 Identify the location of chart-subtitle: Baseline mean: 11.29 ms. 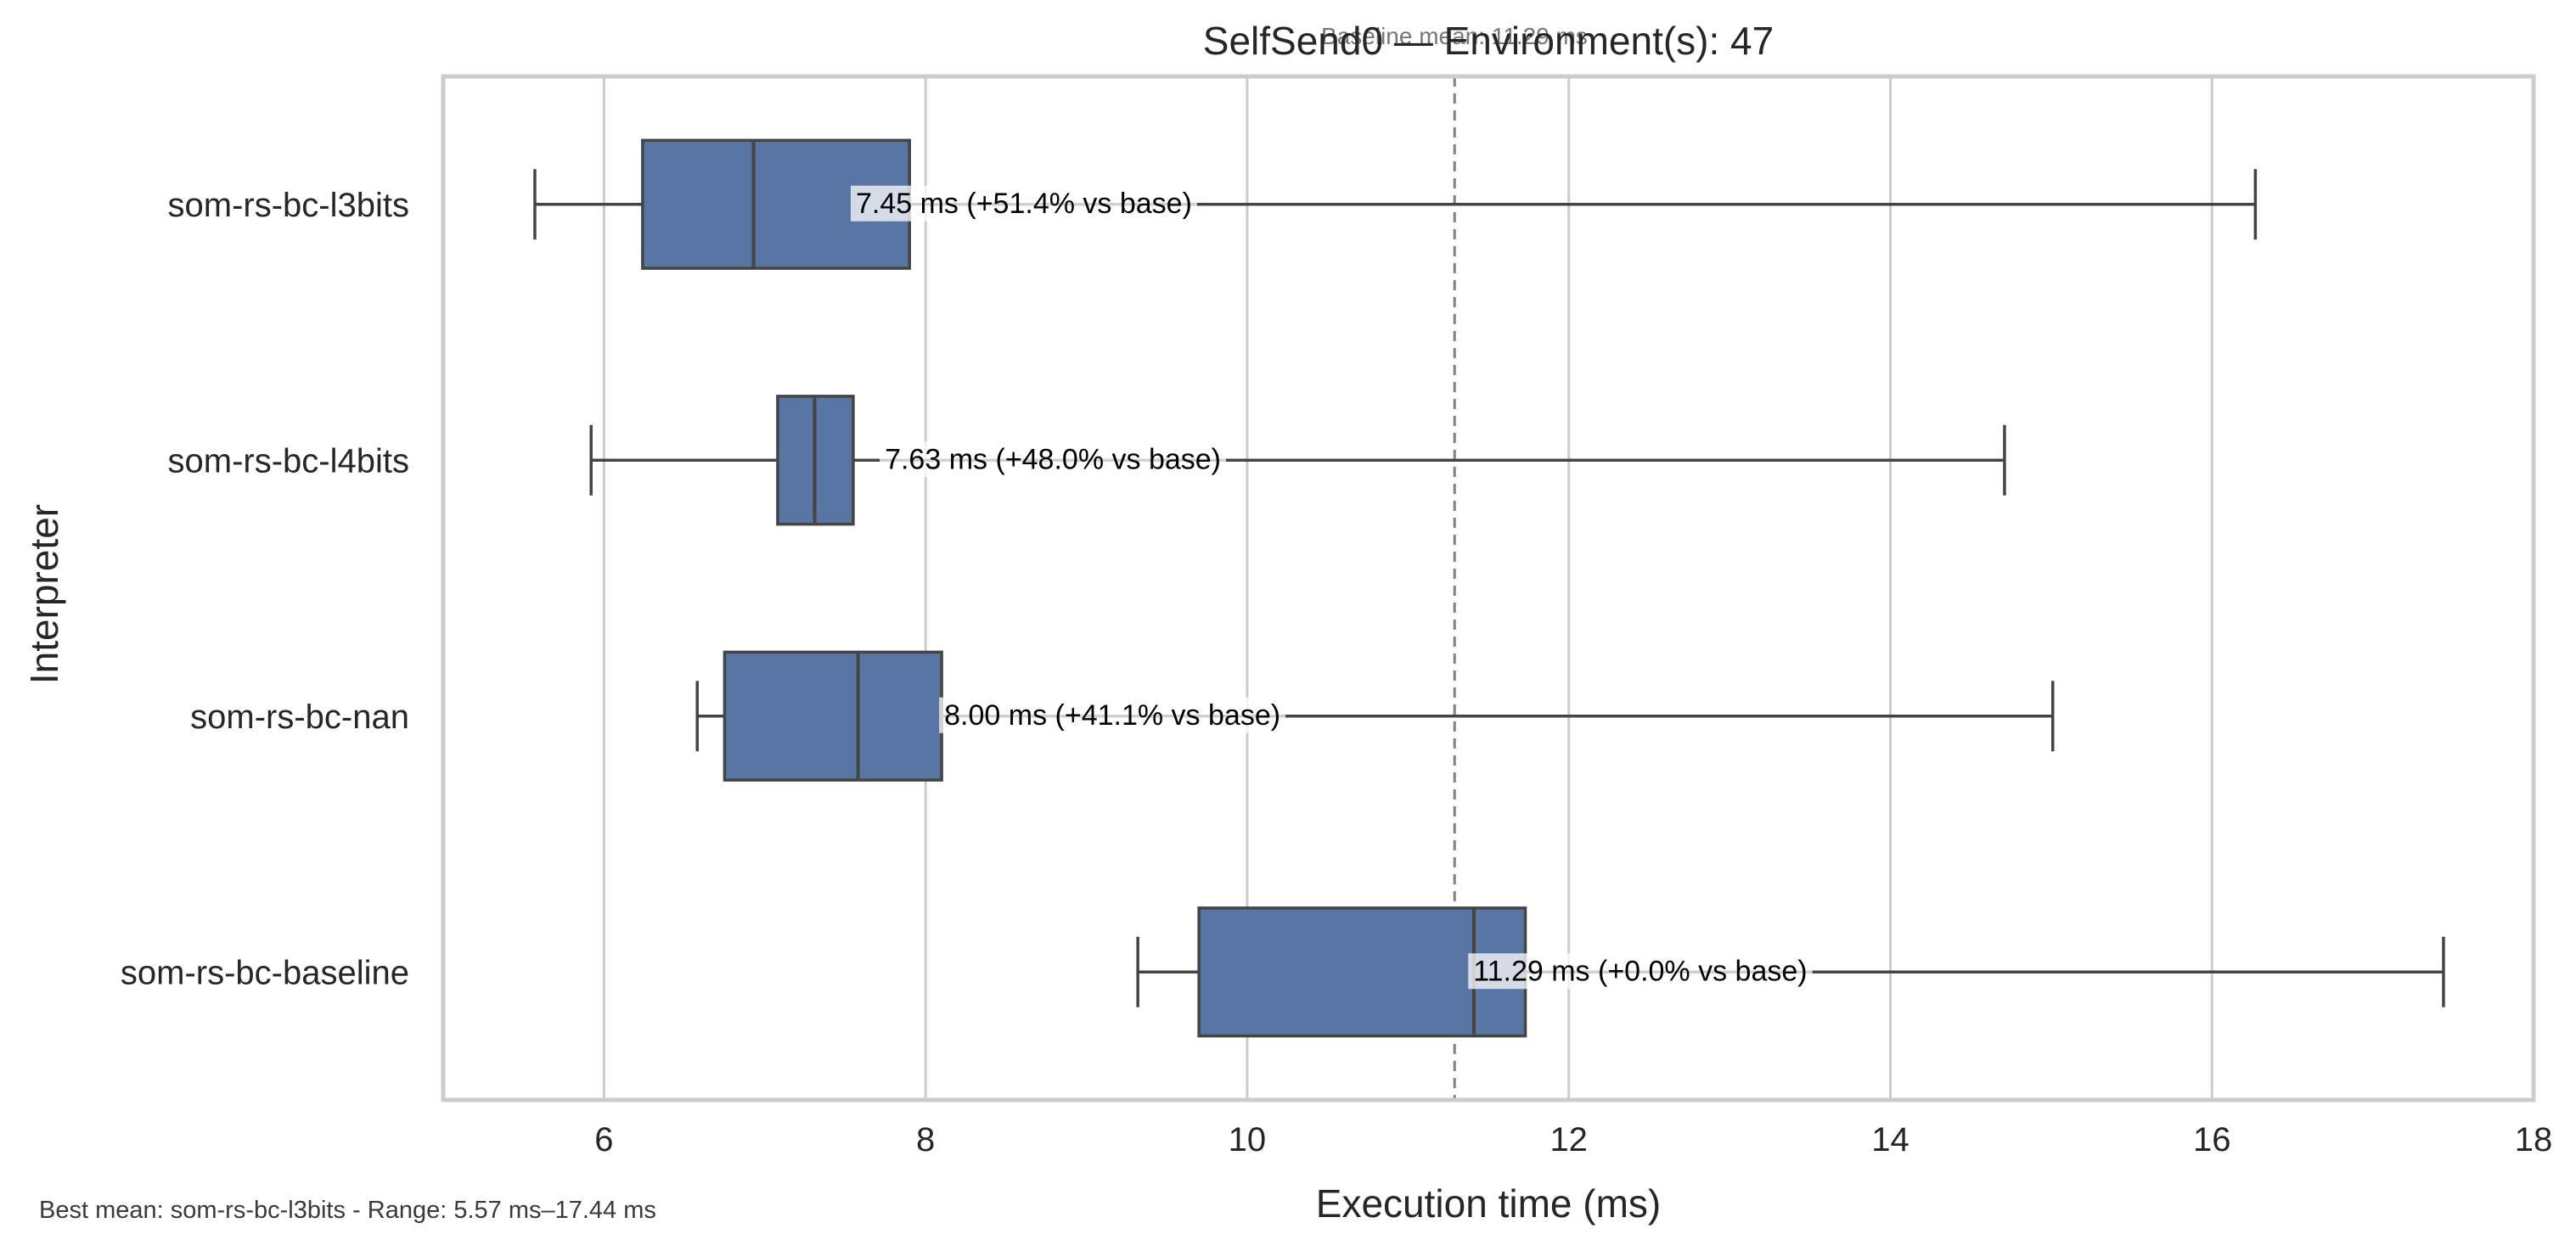
(1454, 36).